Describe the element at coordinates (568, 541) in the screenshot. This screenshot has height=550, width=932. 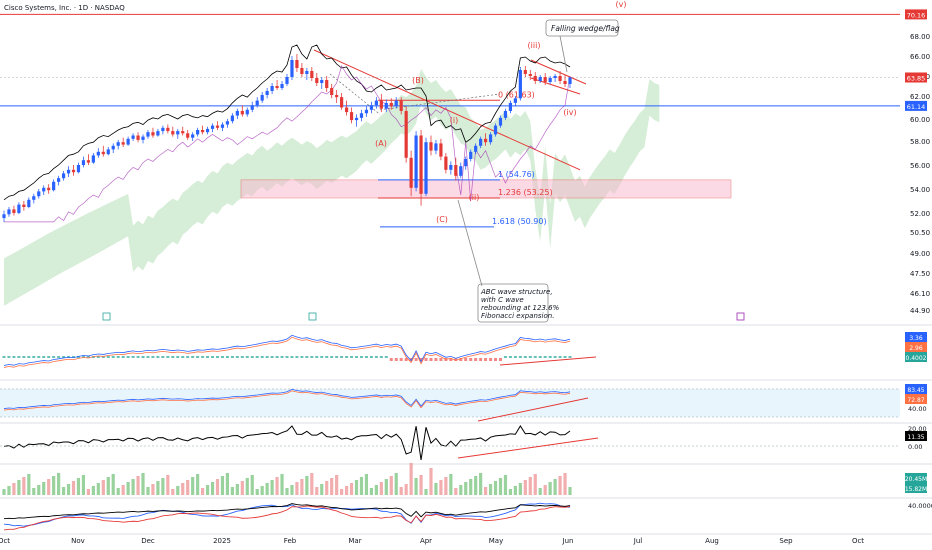
I see `time-label: Jun` at that location.